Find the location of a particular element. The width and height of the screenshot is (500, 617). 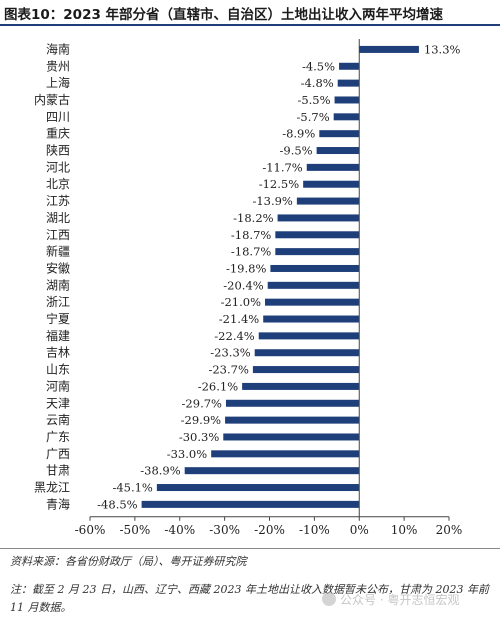

data-label: 13.3% is located at coordinates (442, 49).